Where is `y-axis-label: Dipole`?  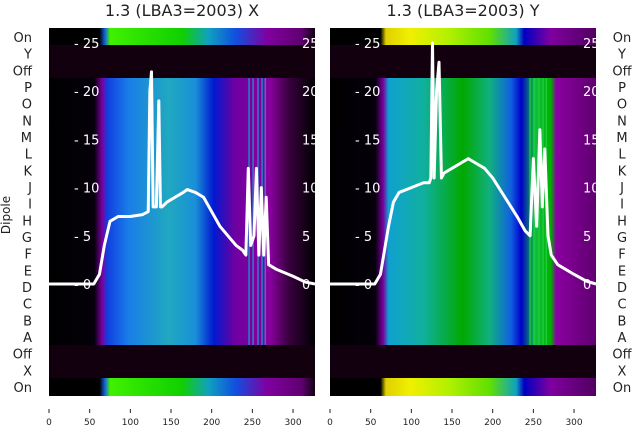
y-axis-label: Dipole is located at coordinates (6, 215).